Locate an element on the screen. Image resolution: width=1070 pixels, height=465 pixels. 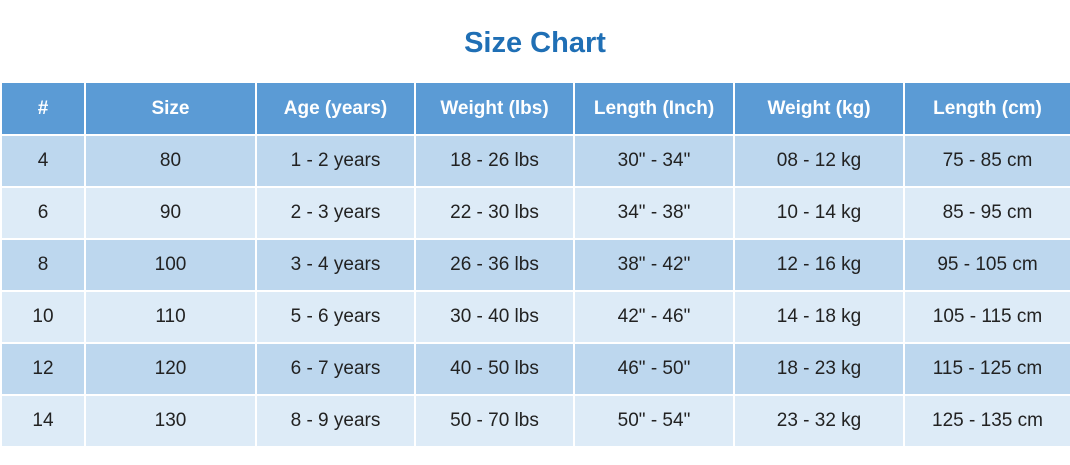
table-cell: 40 - 50 lbs is located at coordinates (494, 369).